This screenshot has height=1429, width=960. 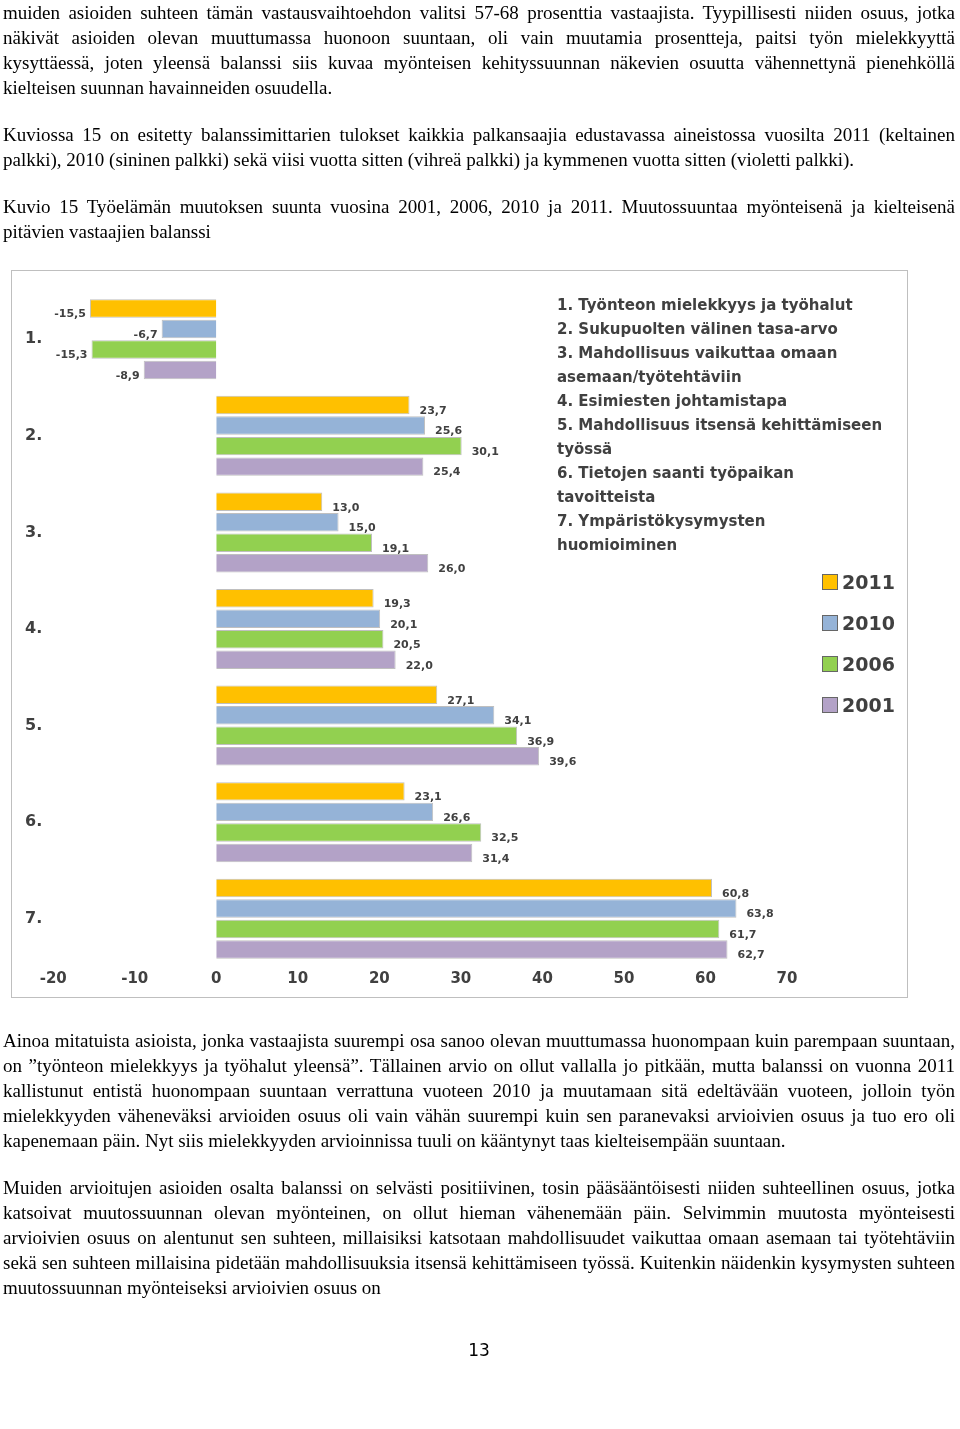 I want to click on data-label: 32,5, so click(x=505, y=838).